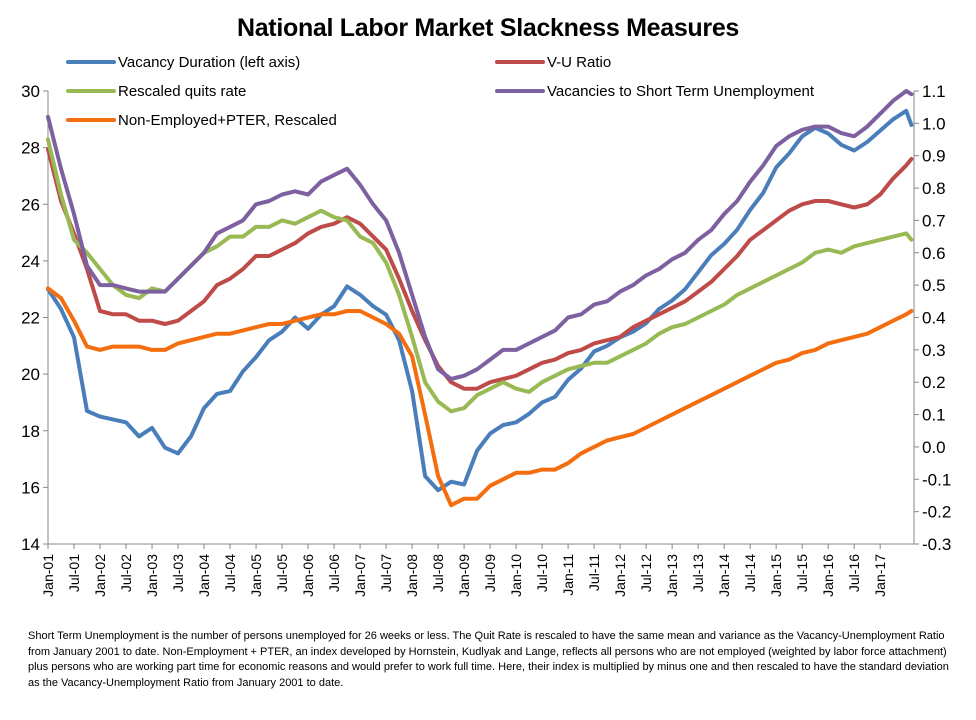 The image size is (976, 720). I want to click on x-tick-label: Jul-12, so click(646, 573).